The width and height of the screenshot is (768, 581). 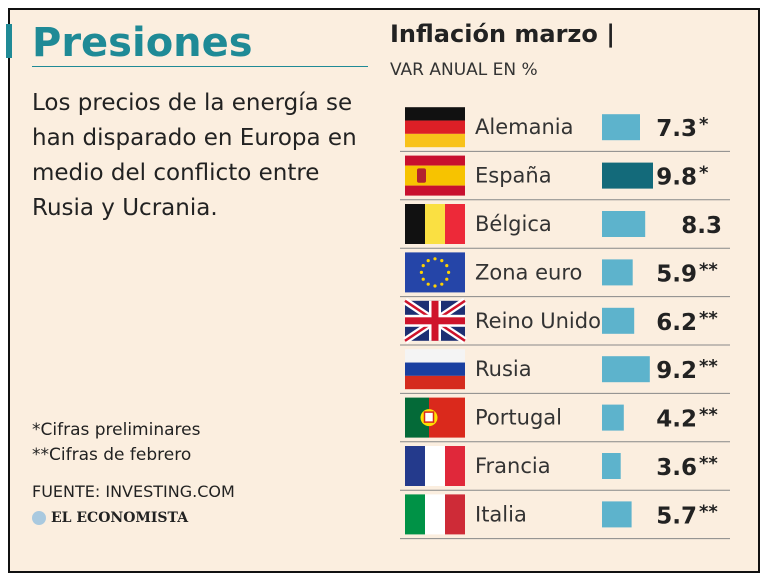 I want to click on tick-label: Rusia, so click(x=503, y=369).